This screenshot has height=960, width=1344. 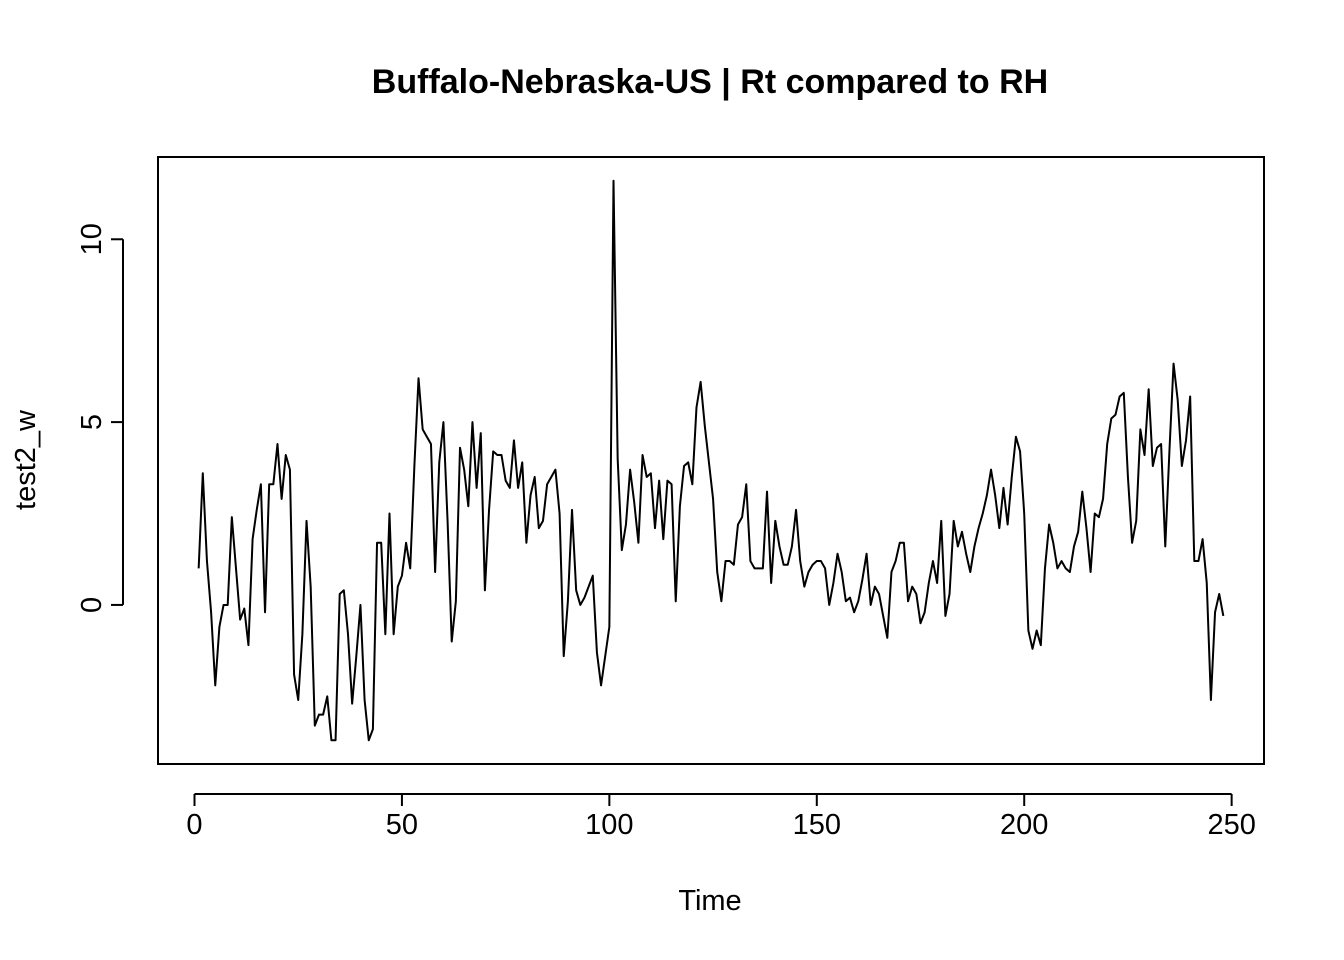 What do you see at coordinates (92, 239) in the screenshot?
I see `y-tick-label: 10` at bounding box center [92, 239].